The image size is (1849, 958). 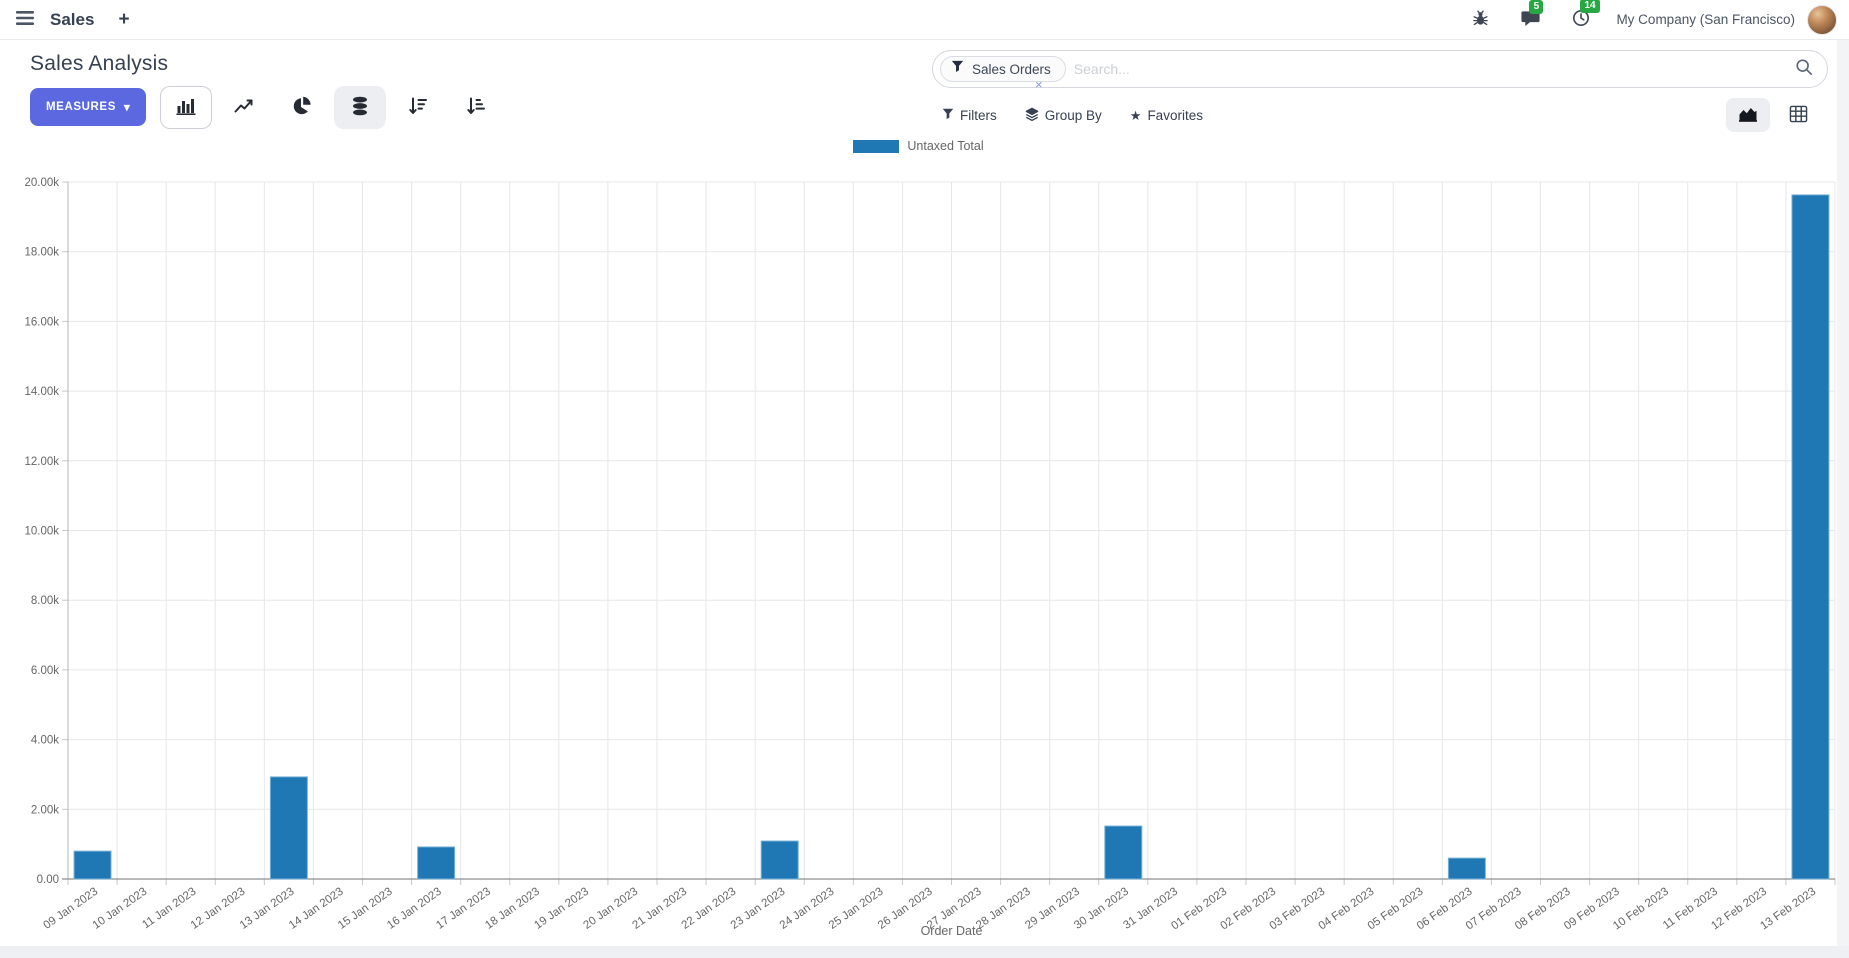 What do you see at coordinates (45, 810) in the screenshot?
I see `y-axis-tick: 2.00k` at bounding box center [45, 810].